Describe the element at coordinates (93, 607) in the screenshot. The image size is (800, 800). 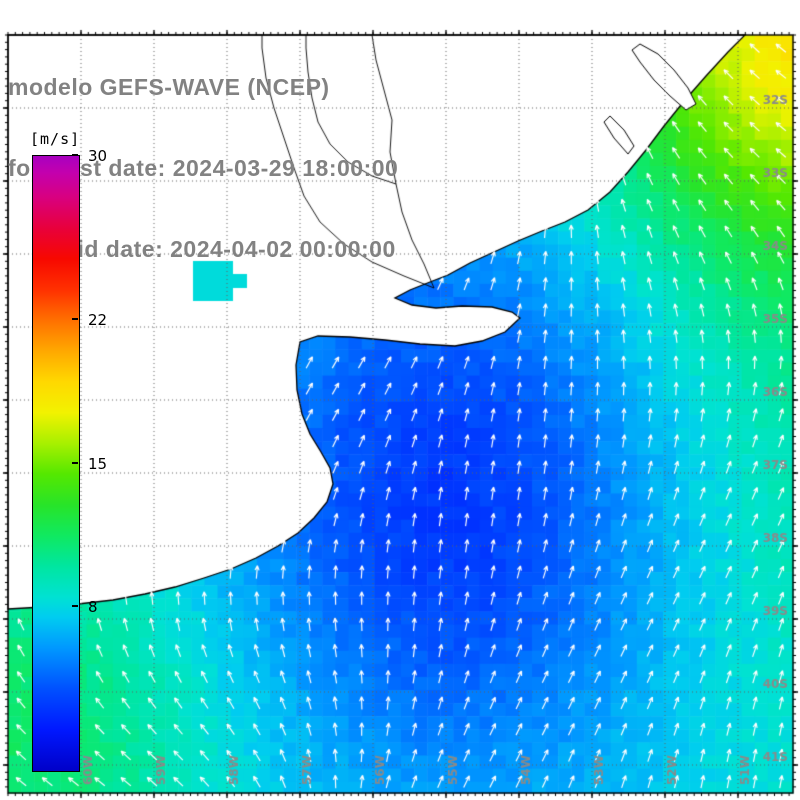
I see `colorbar-tick-label: 8` at that location.